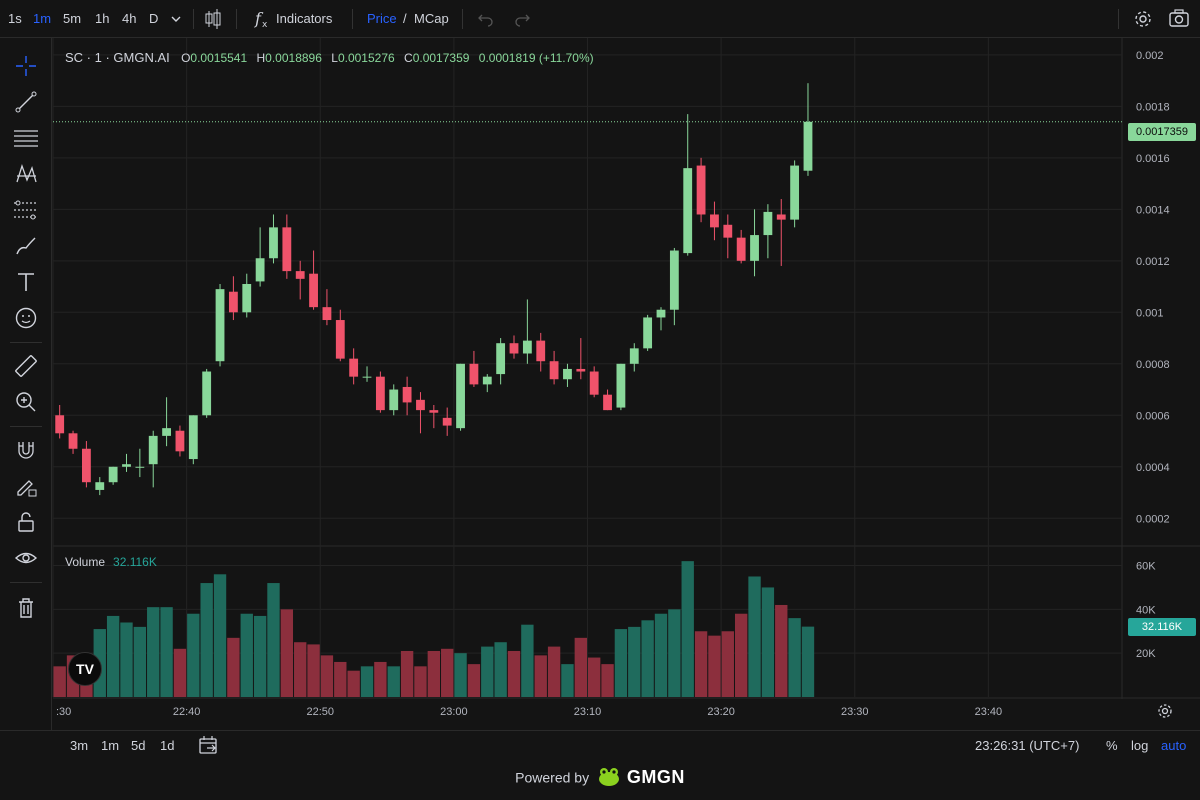 This screenshot has height=800, width=1200. What do you see at coordinates (26, 366) in the screenshot?
I see `ruler-icon` at bounding box center [26, 366].